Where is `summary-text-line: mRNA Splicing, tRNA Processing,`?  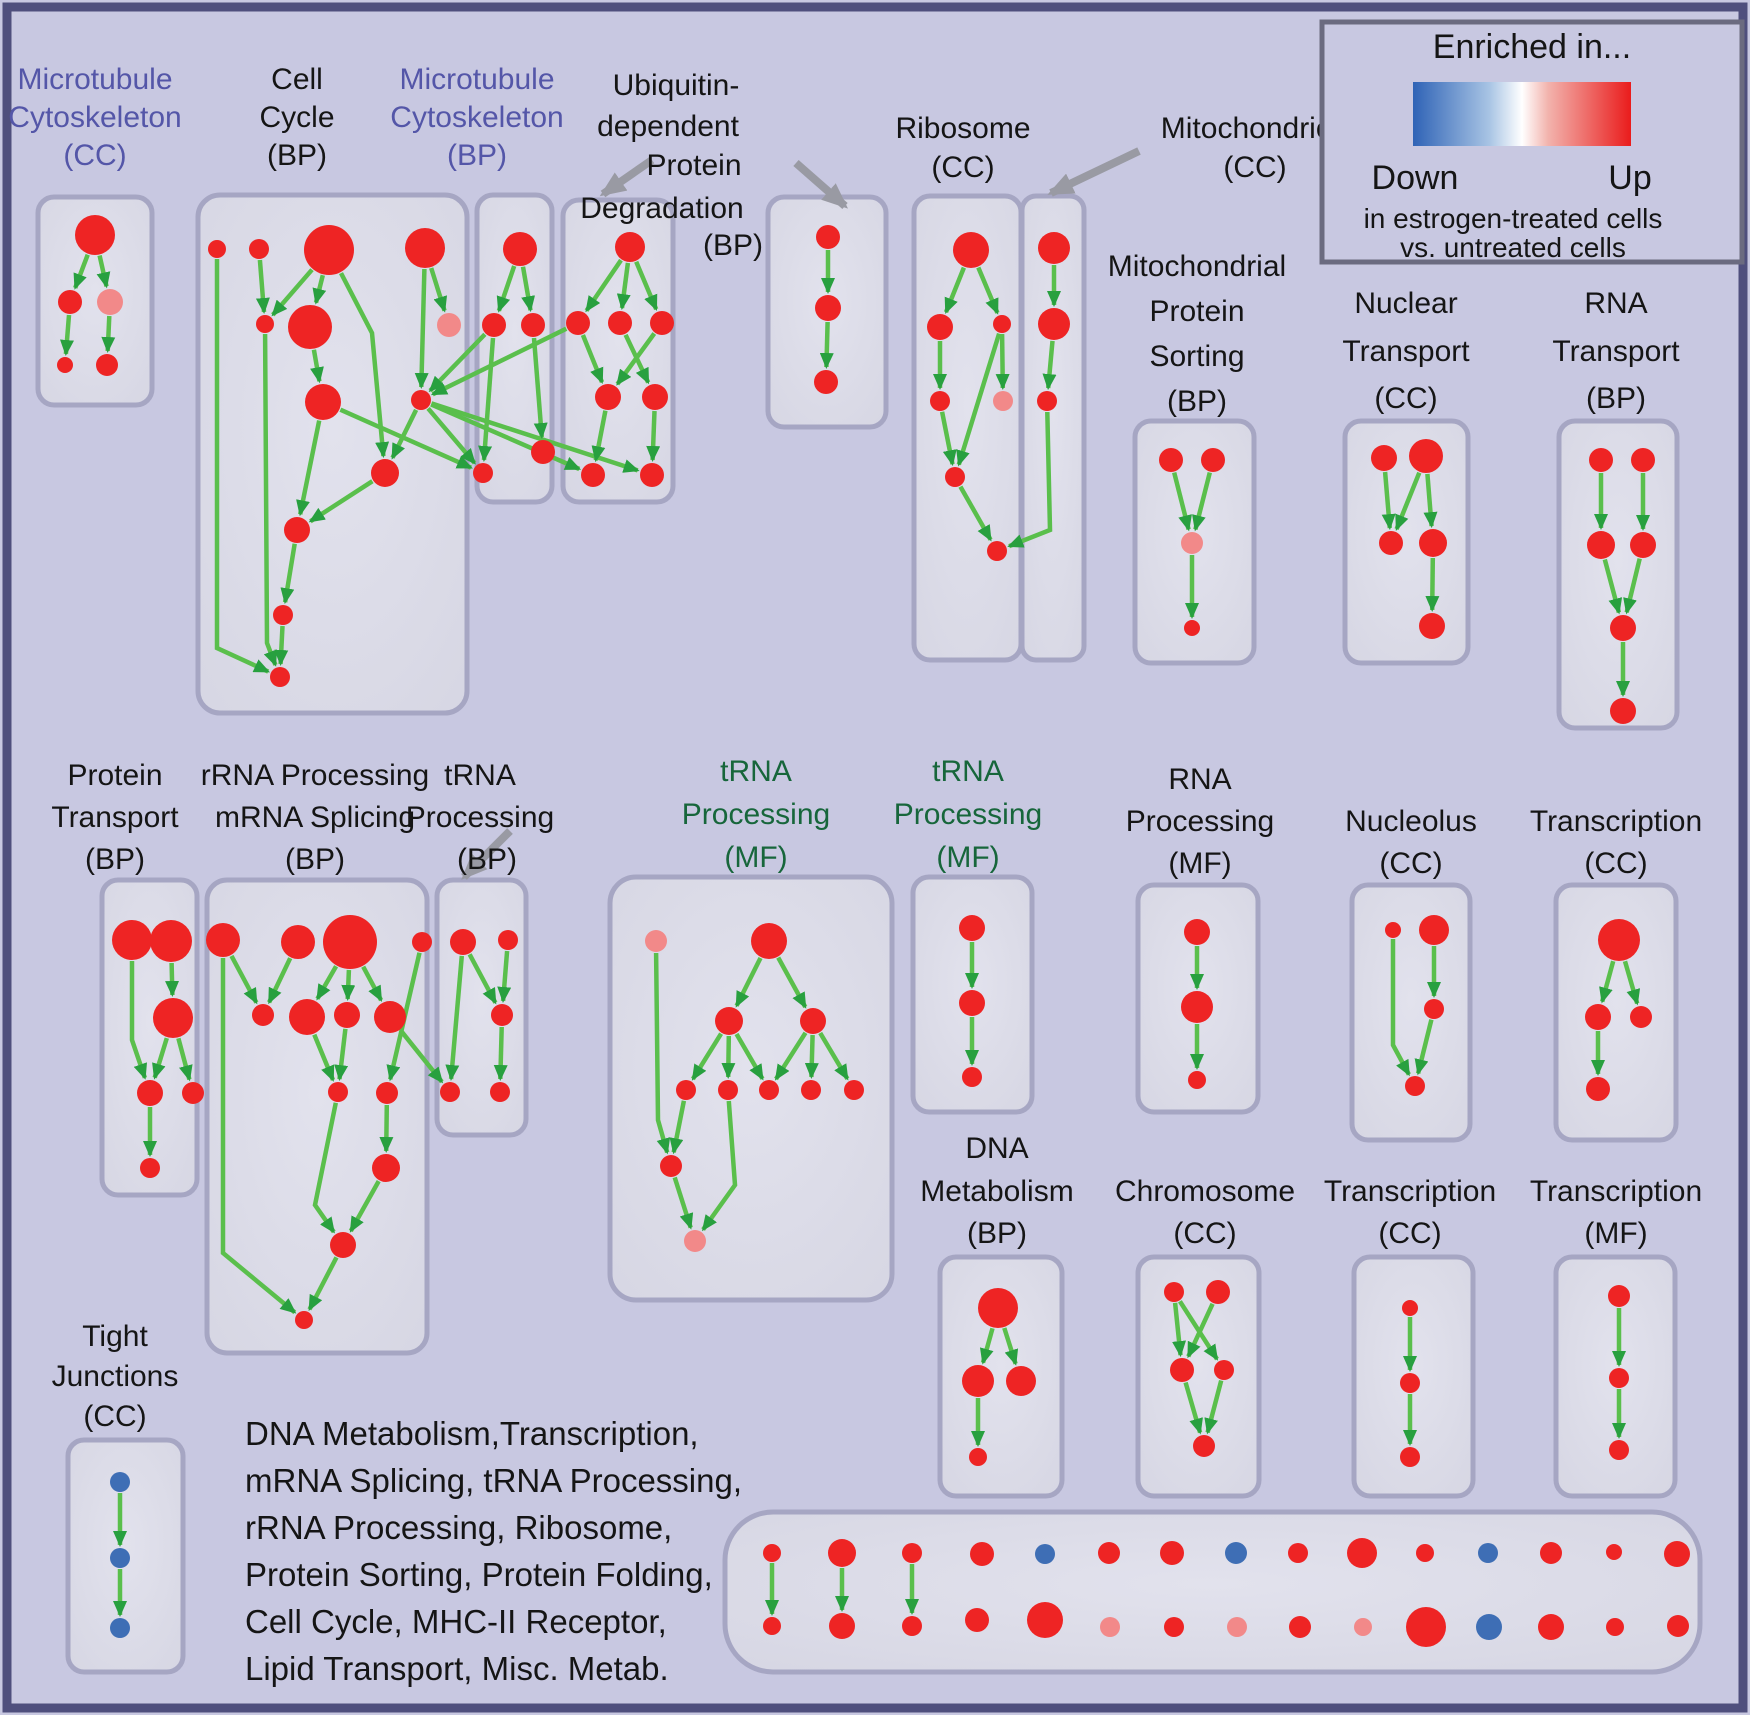 summary-text-line: mRNA Splicing, tRNA Processing, is located at coordinates (493, 1480).